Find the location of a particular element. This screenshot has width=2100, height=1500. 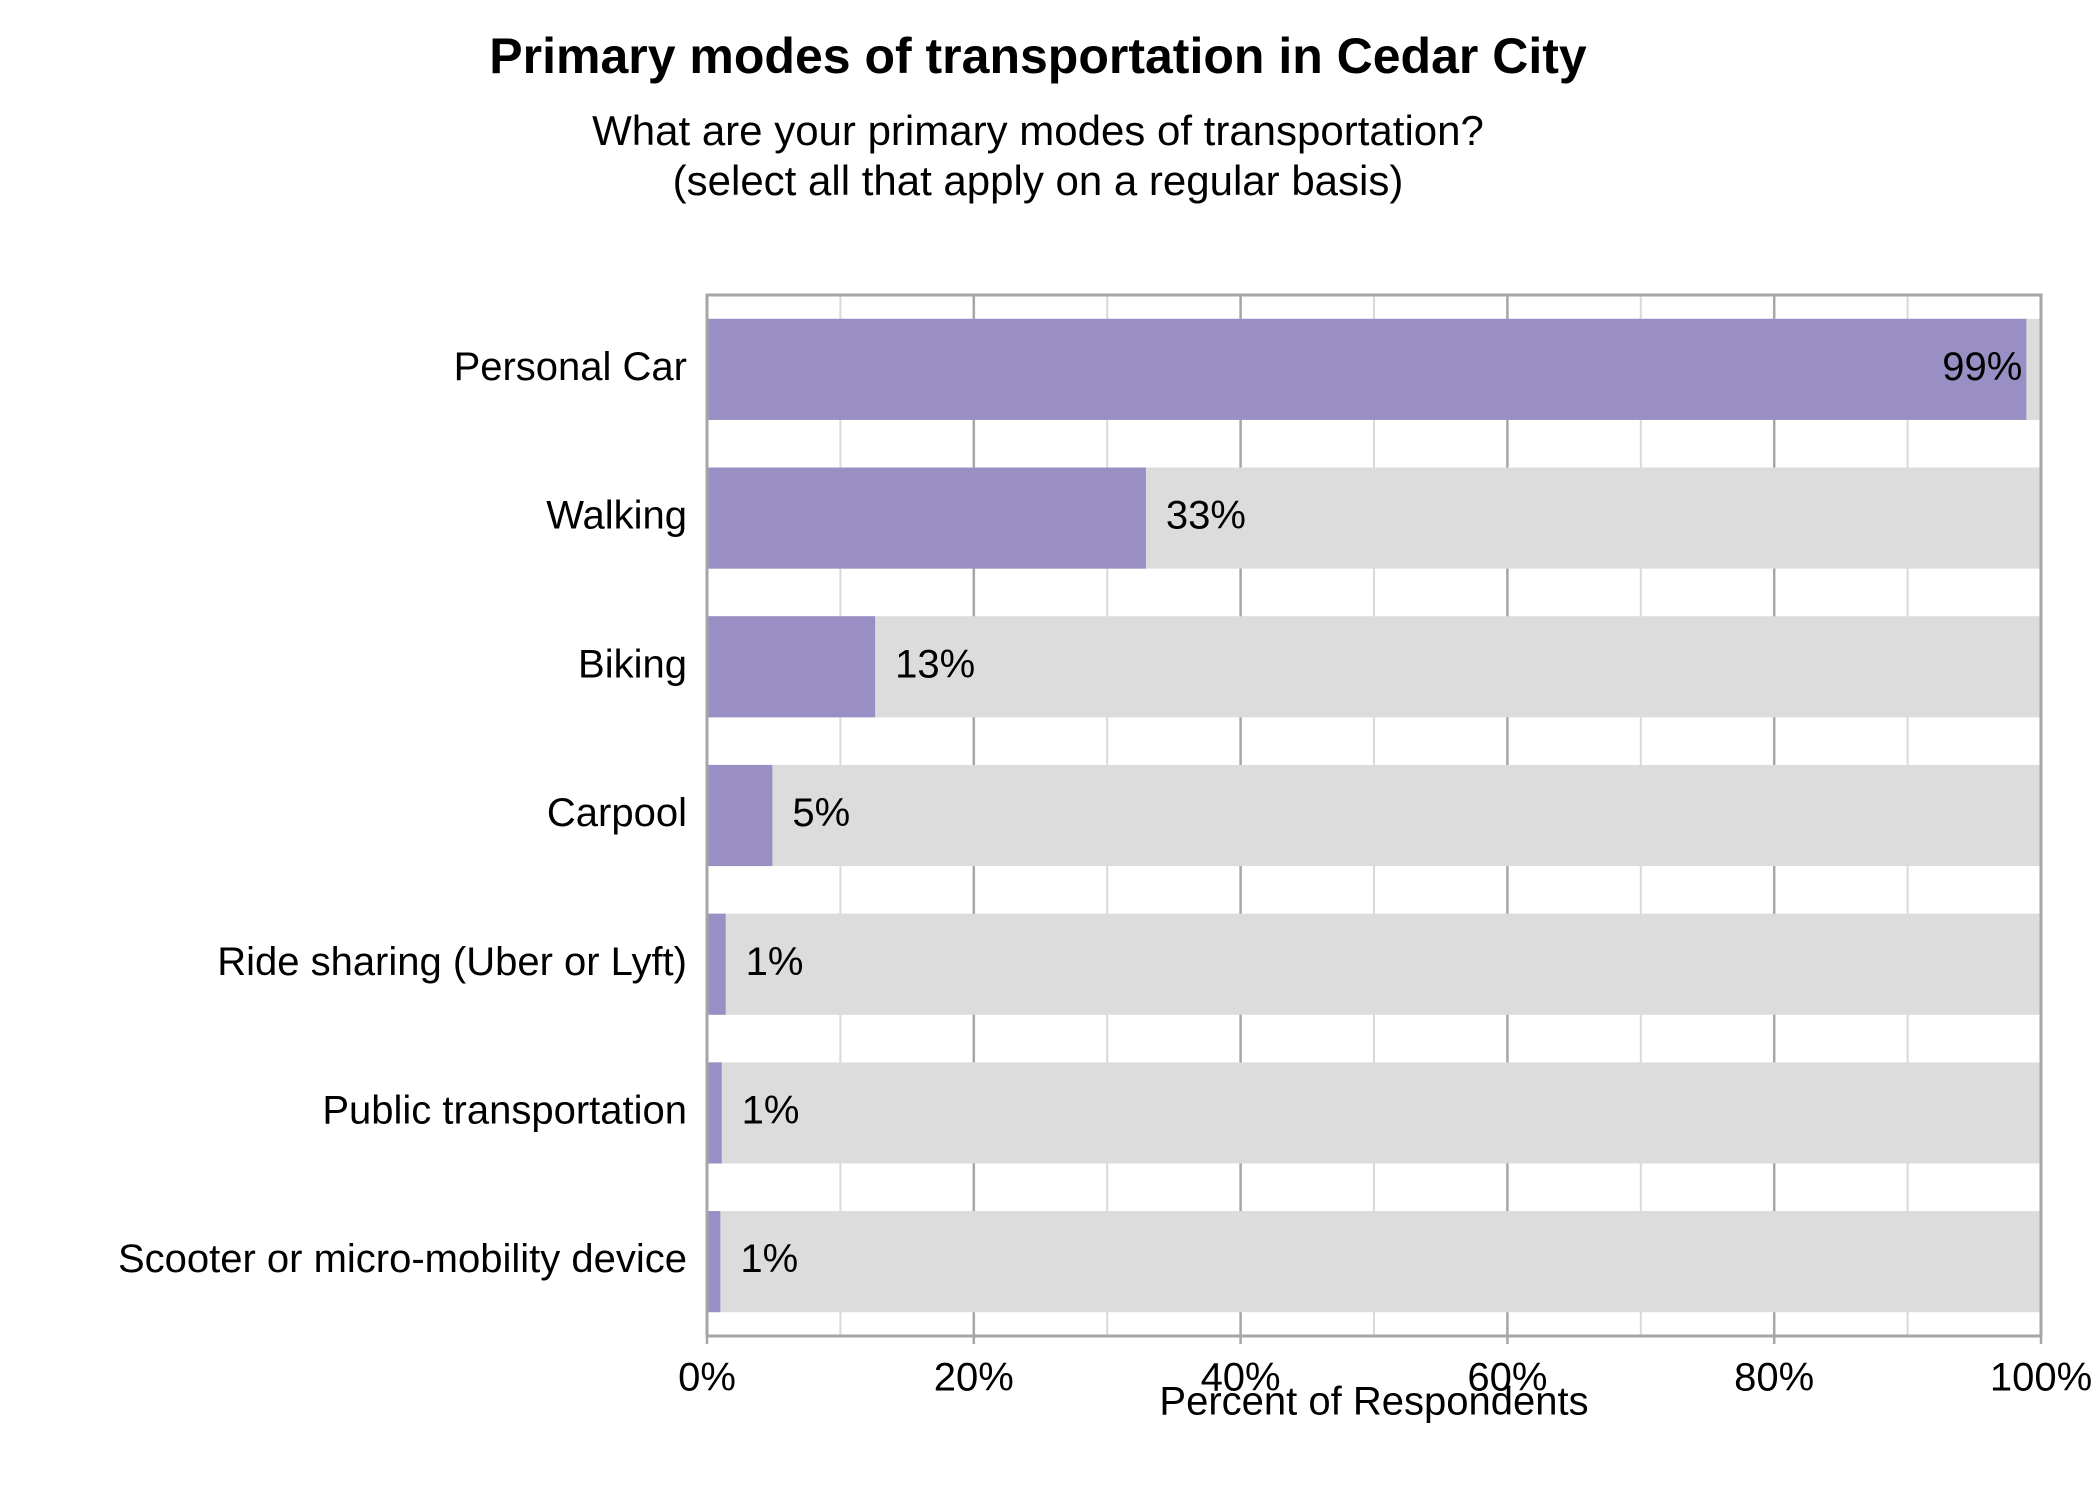

x-tick-label: 0% is located at coordinates (707, 1378).